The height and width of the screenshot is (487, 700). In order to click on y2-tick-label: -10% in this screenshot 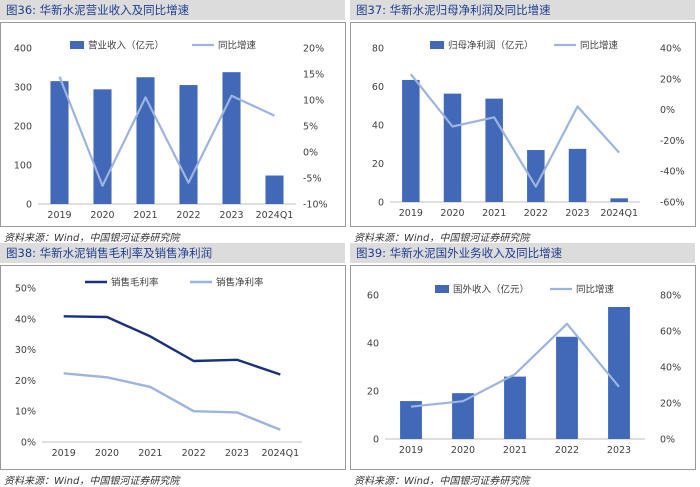, I will do `click(315, 205)`.